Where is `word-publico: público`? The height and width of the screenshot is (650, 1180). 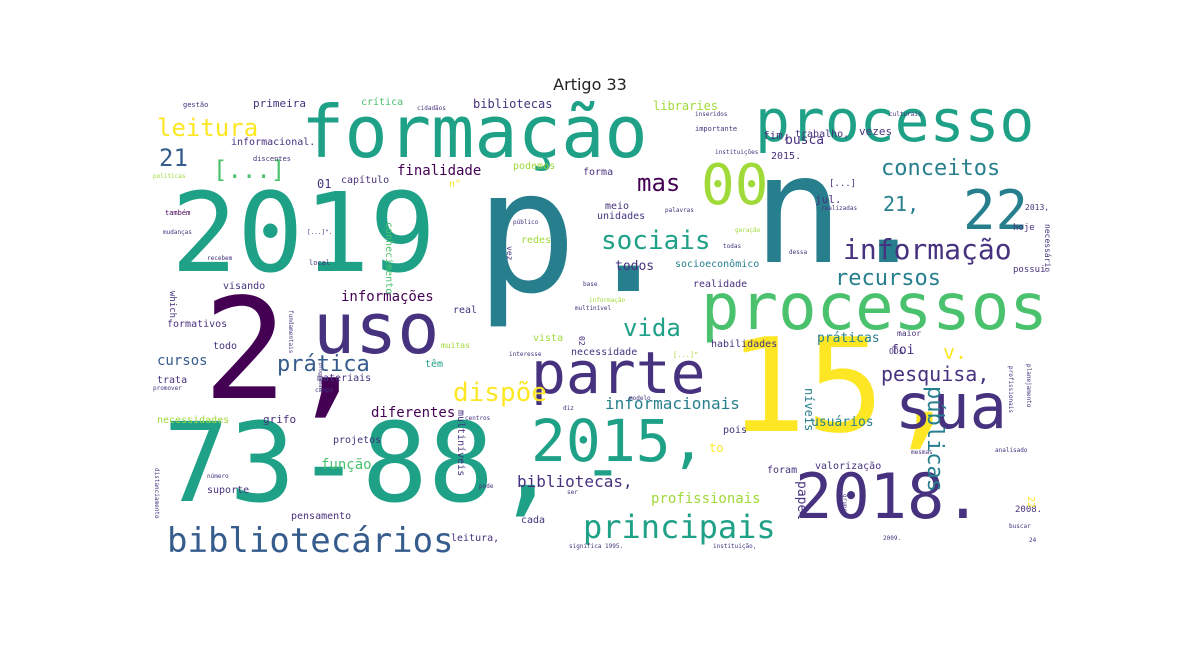 word-publico: público is located at coordinates (526, 222).